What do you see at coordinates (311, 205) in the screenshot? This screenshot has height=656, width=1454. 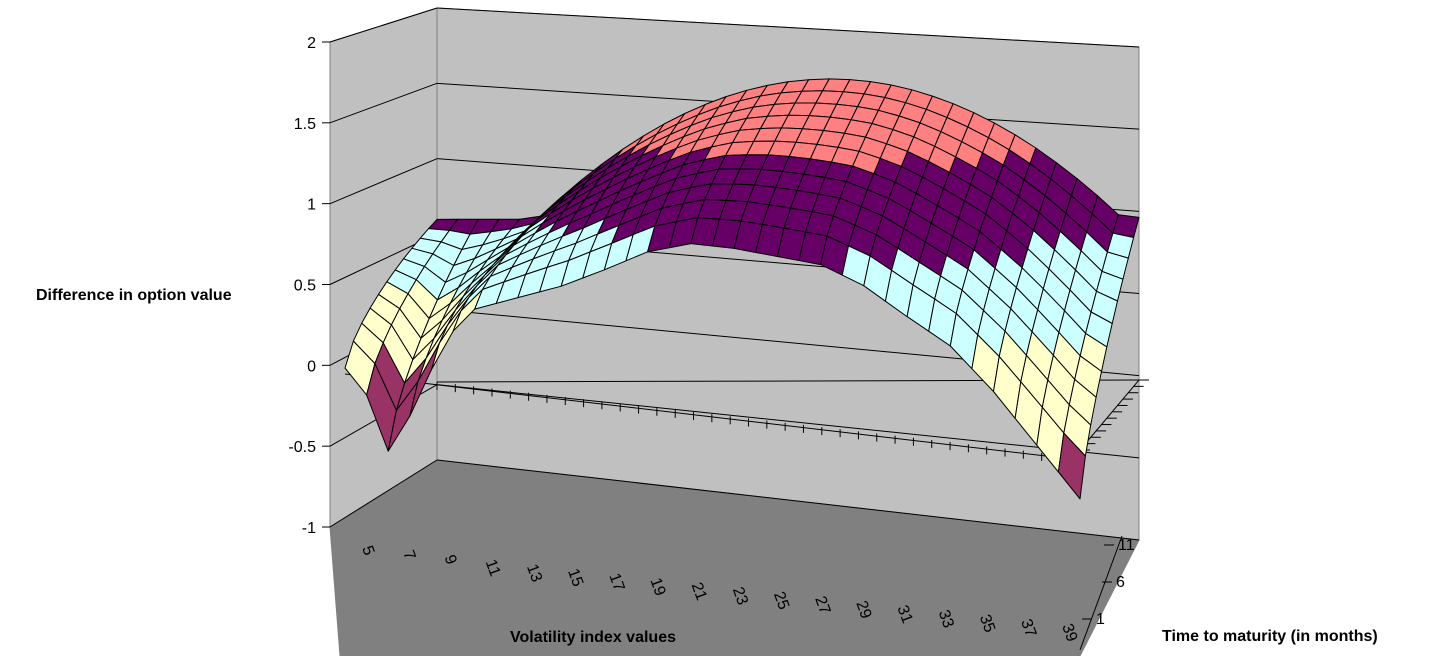 I see `z-tick-label: 1` at bounding box center [311, 205].